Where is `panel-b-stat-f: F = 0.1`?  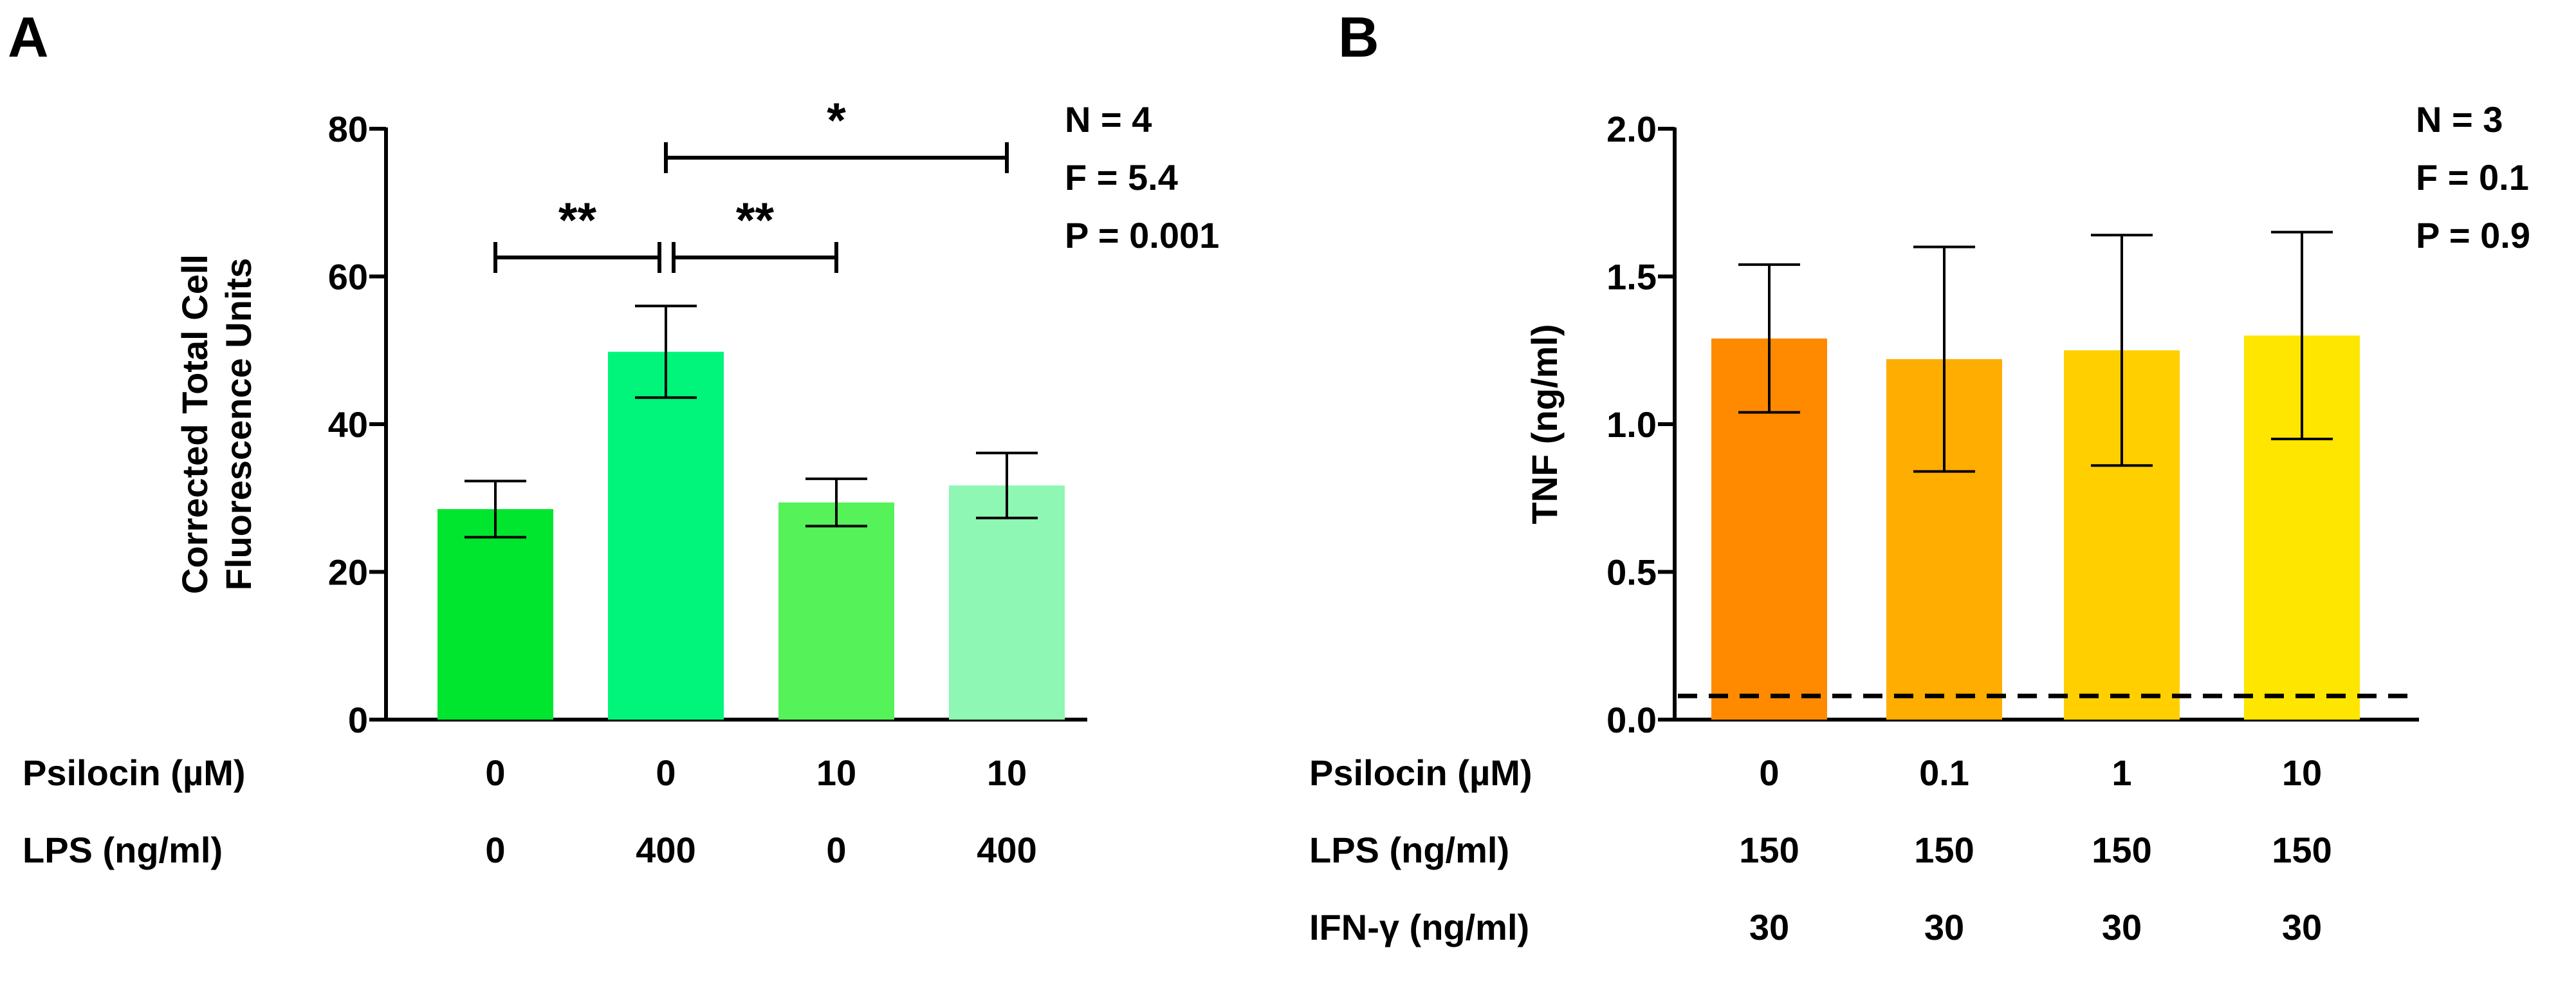
panel-b-stat-f: F = 0.1 is located at coordinates (2472, 177).